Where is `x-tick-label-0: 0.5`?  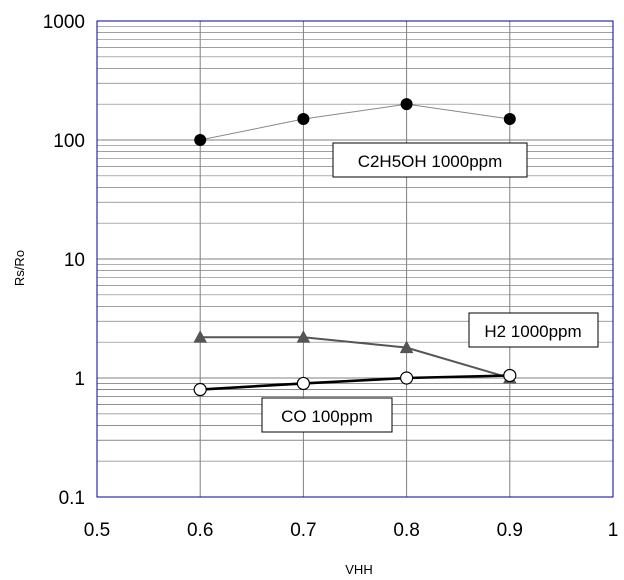 x-tick-label-0: 0.5 is located at coordinates (97, 530).